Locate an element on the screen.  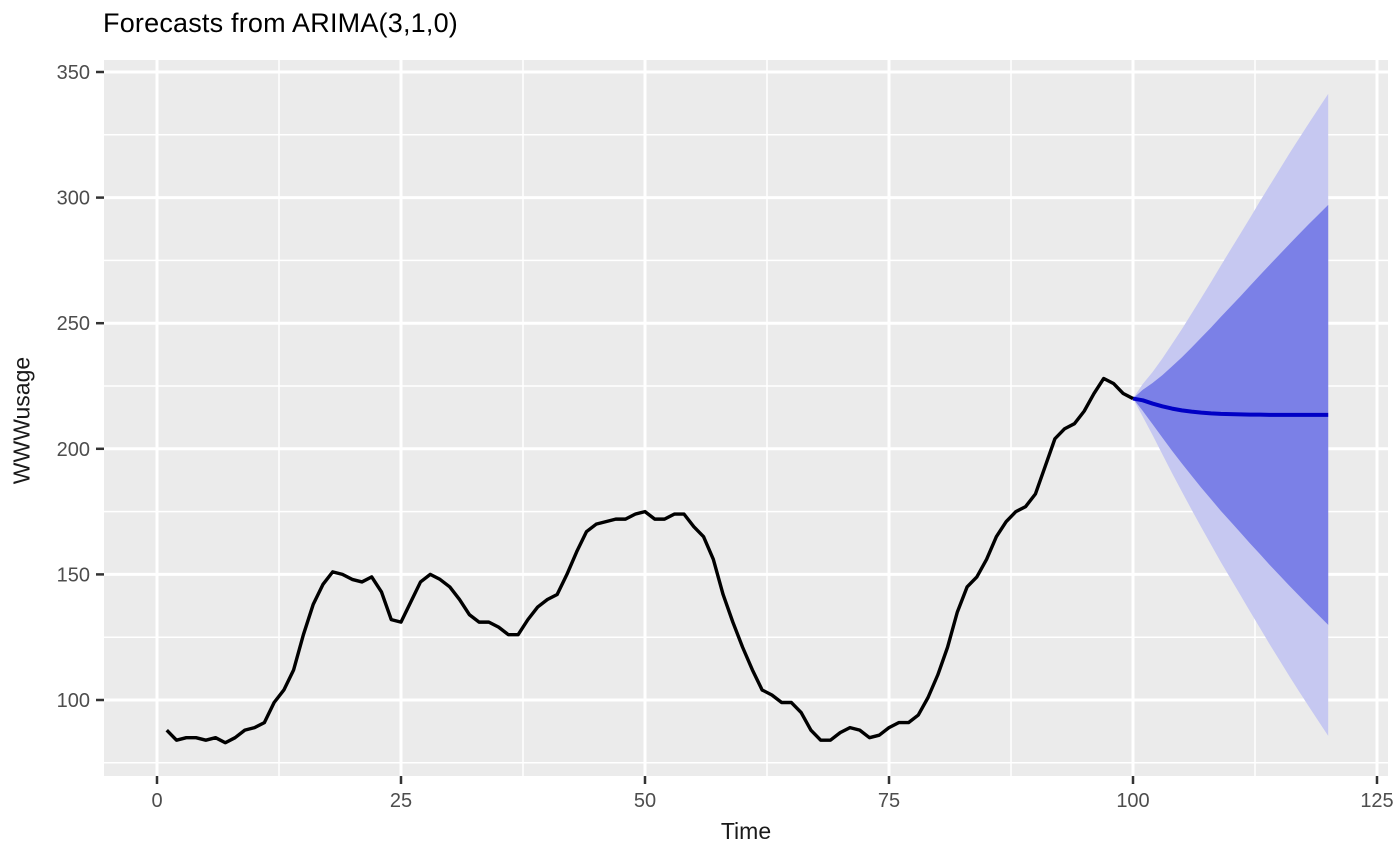
forecast-mean-line is located at coordinates (1230, 406).